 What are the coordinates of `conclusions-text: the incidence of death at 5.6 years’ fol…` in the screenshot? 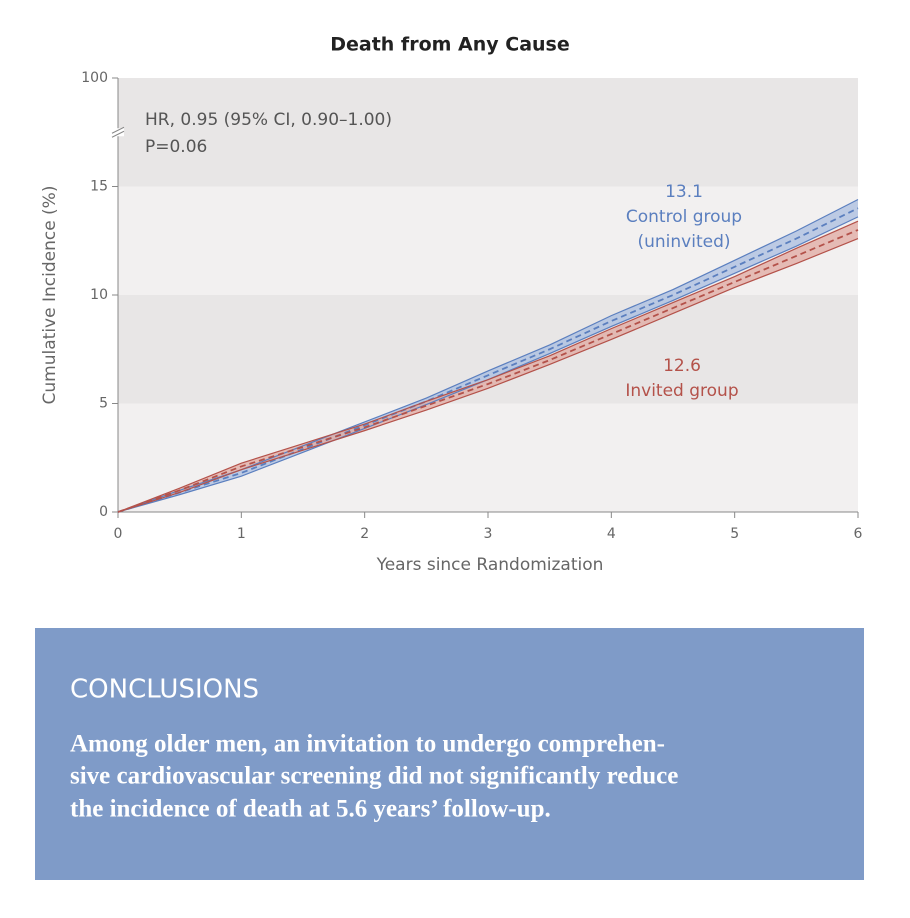 It's located at (310, 809).